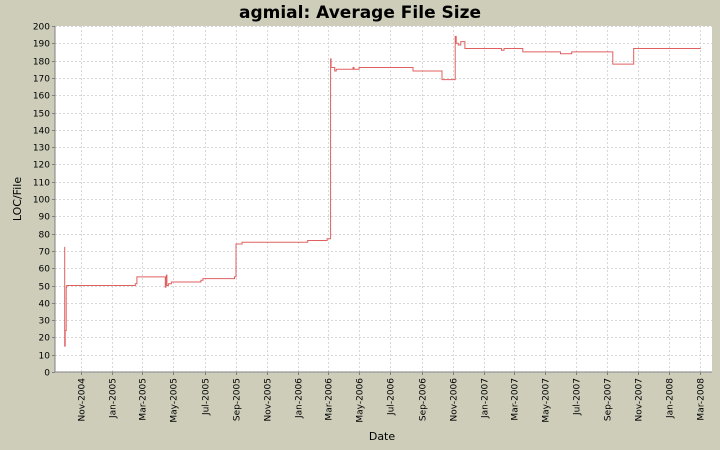 Image resolution: width=720 pixels, height=450 pixels. Describe the element at coordinates (547, 400) in the screenshot. I see `x-tick-label: May-2007` at that location.